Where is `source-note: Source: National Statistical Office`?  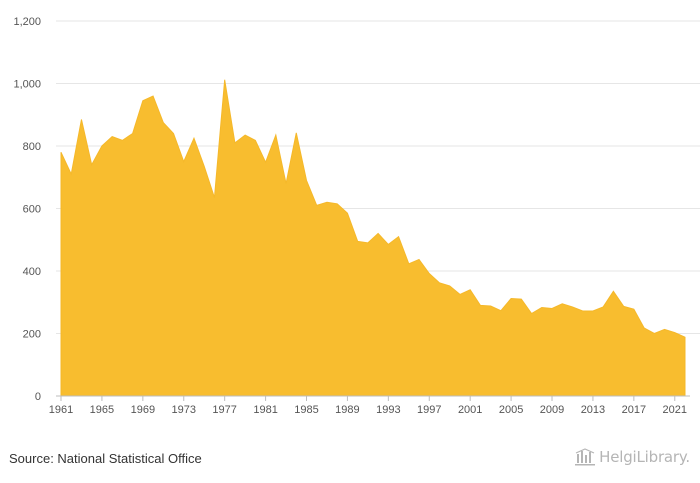
source-note: Source: National Statistical Office is located at coordinates (105, 458).